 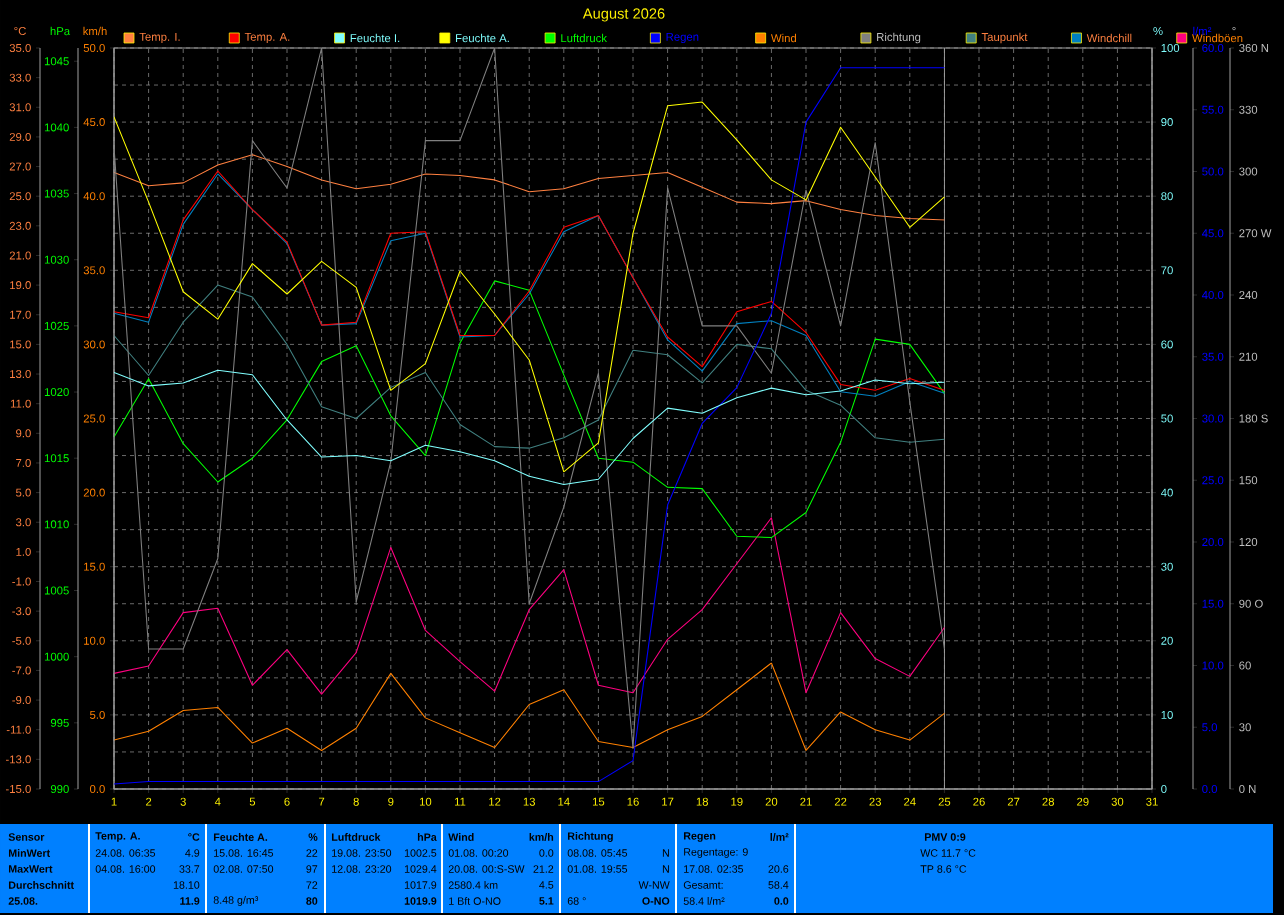 What do you see at coordinates (783, 38) in the screenshot?
I see `legend-label: Wind` at bounding box center [783, 38].